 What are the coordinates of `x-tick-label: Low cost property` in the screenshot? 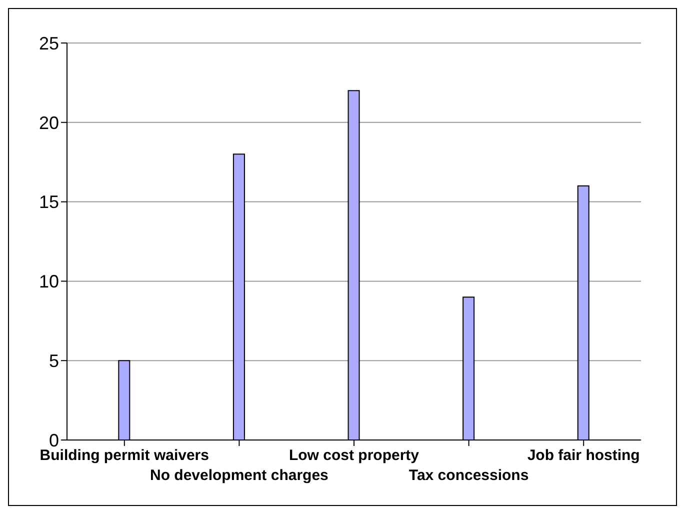 It's located at (354, 455).